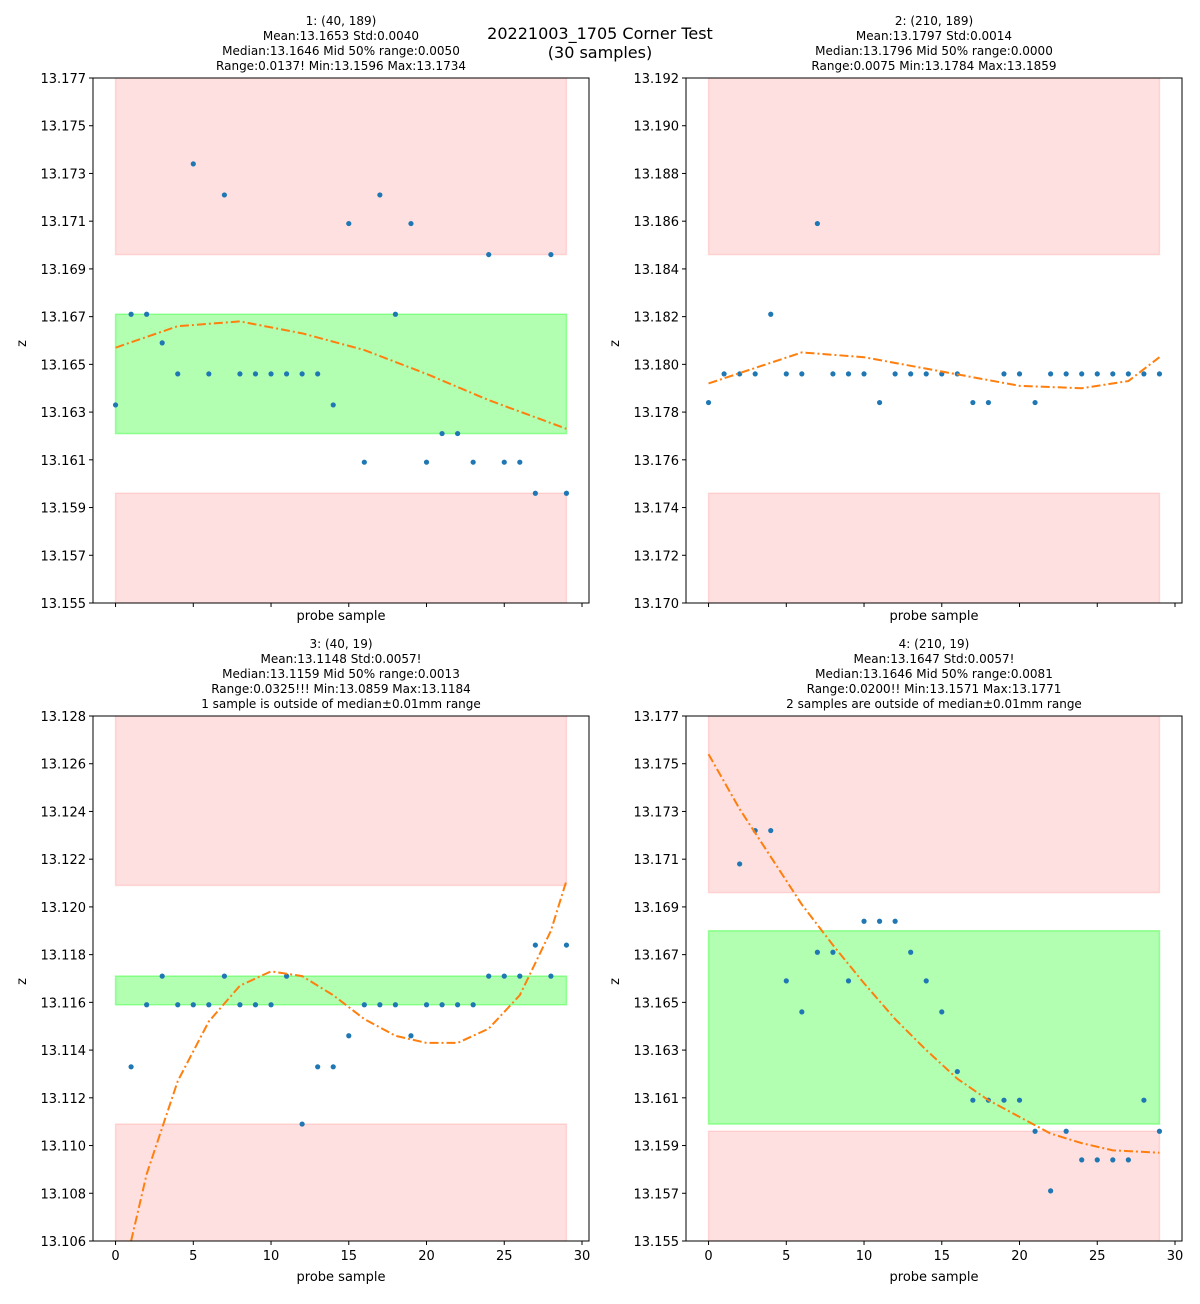 The image size is (1200, 1304). I want to click on y-tick-label: 13.114, so click(64, 1051).